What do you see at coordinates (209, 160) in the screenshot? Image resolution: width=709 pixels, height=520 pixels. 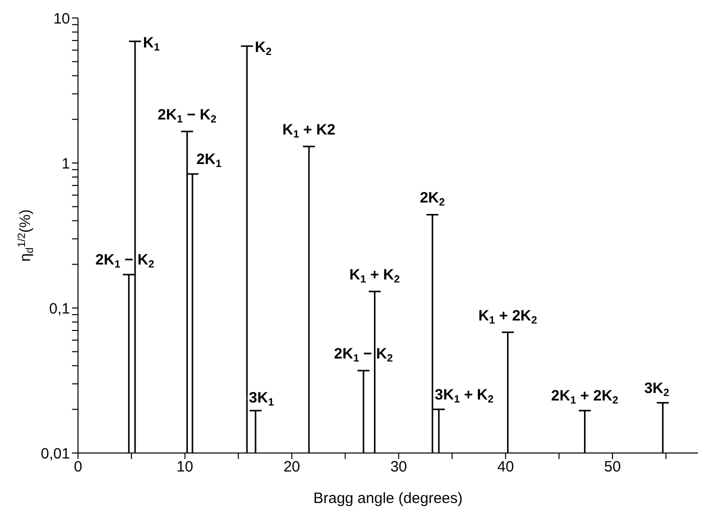 I see `annotation: 2K$_{1}$` at bounding box center [209, 160].